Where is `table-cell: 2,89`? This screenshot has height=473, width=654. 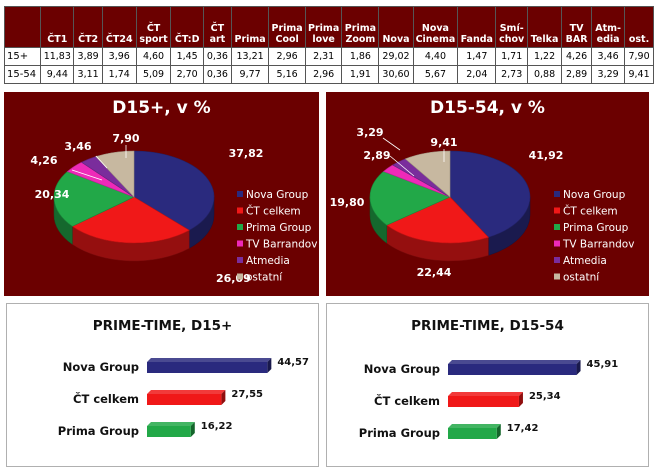
table-cell: 2,89 is located at coordinates (577, 74).